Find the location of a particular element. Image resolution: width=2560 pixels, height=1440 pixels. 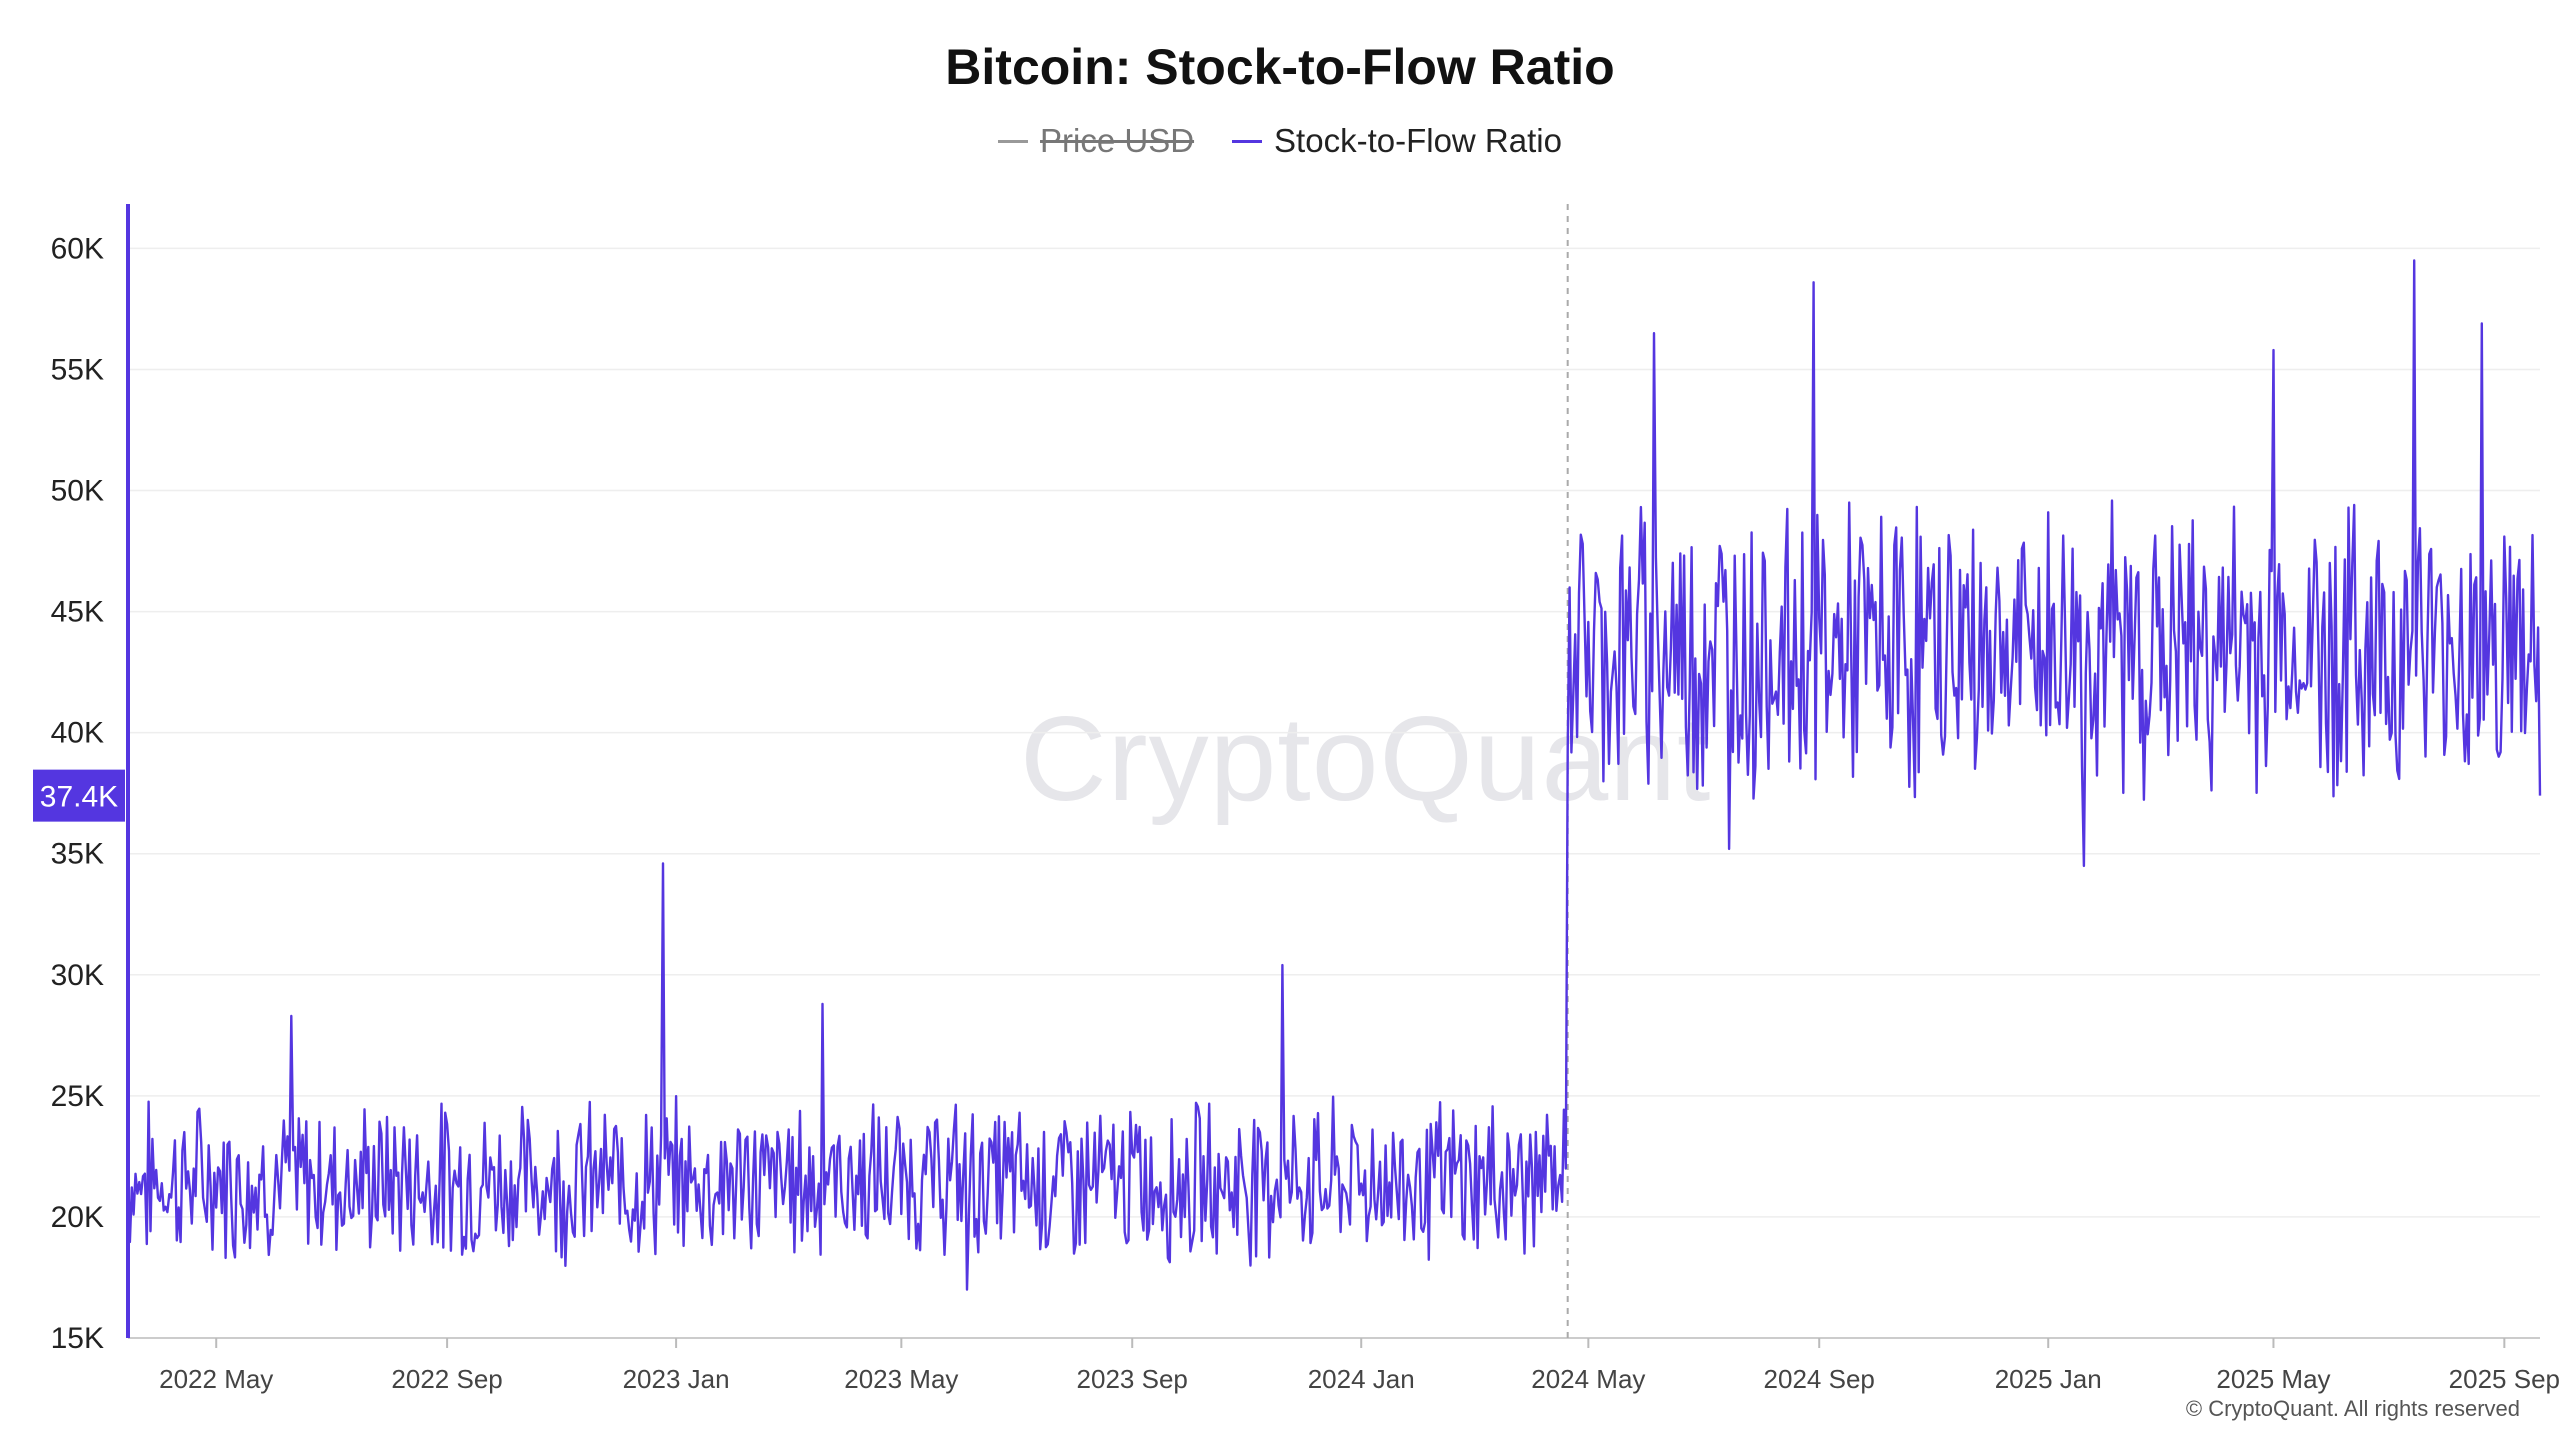

x-tick-label: 2025 Sep is located at coordinates (2504, 1379).